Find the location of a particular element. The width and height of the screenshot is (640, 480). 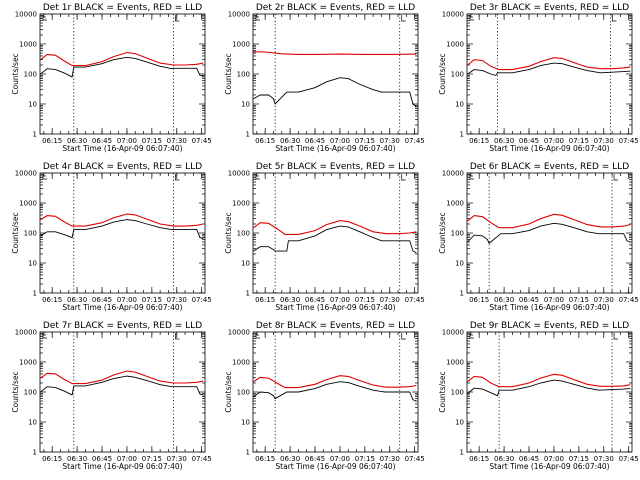

panel-title: Det 7r BLACK = Events, RED = LLD is located at coordinates (122, 326).